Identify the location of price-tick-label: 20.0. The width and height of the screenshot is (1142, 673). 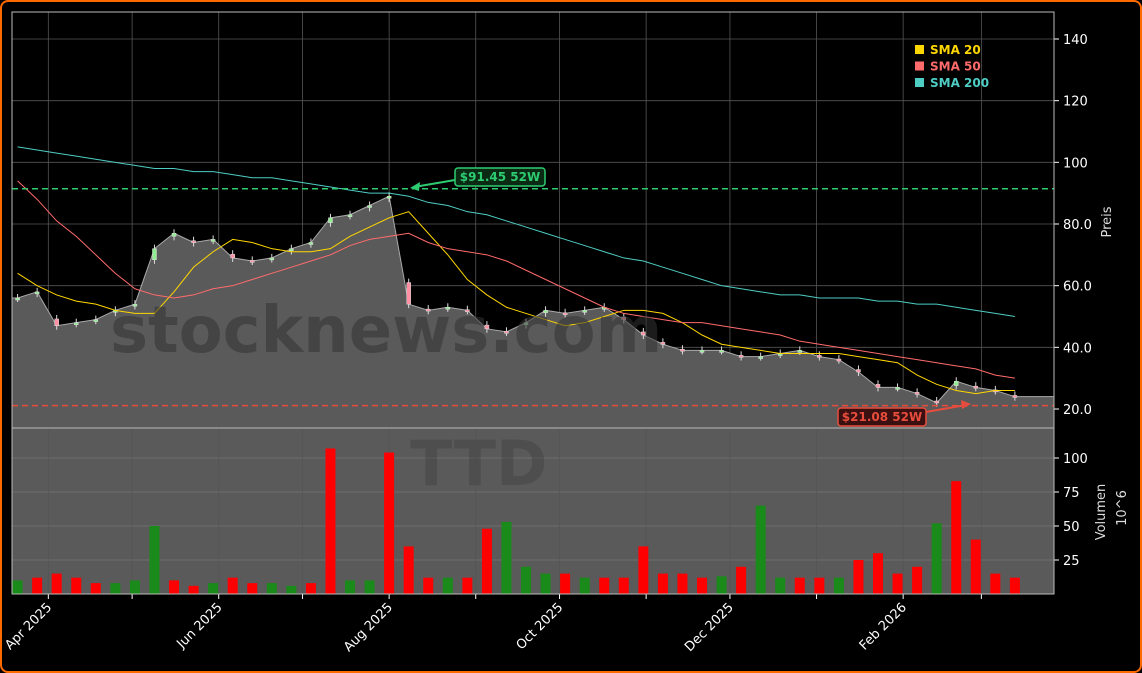
(1077, 410).